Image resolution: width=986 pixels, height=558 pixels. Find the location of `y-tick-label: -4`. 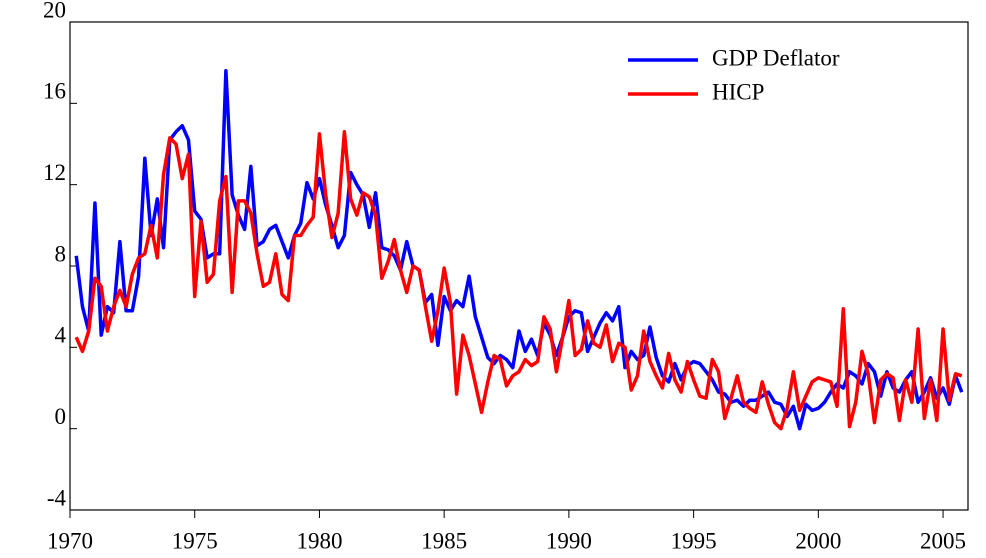

y-tick-label: -4 is located at coordinates (57, 497).